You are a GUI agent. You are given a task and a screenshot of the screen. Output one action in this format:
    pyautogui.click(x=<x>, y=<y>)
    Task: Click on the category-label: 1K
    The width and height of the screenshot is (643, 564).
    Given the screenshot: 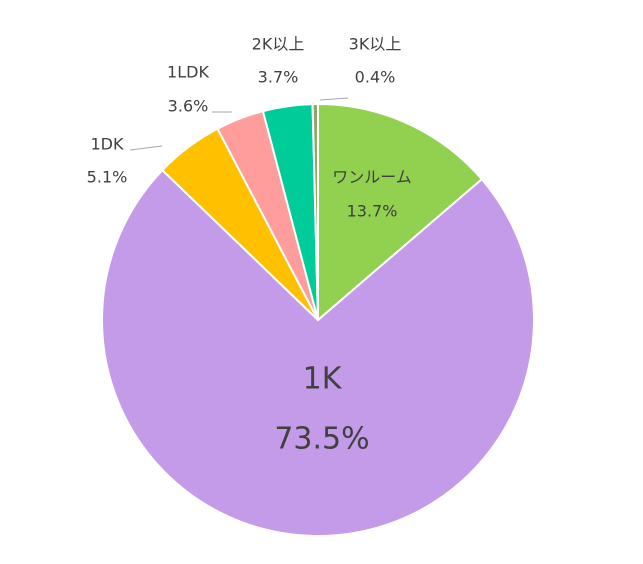 What is the action you would take?
    pyautogui.click(x=323, y=379)
    